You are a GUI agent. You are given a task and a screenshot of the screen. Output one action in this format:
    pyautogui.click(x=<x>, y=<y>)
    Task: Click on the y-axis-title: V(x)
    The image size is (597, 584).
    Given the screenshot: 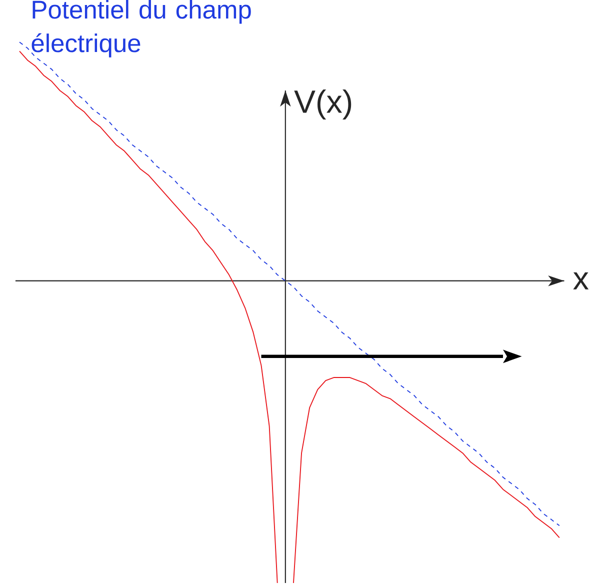 What is the action you would take?
    pyautogui.click(x=323, y=105)
    